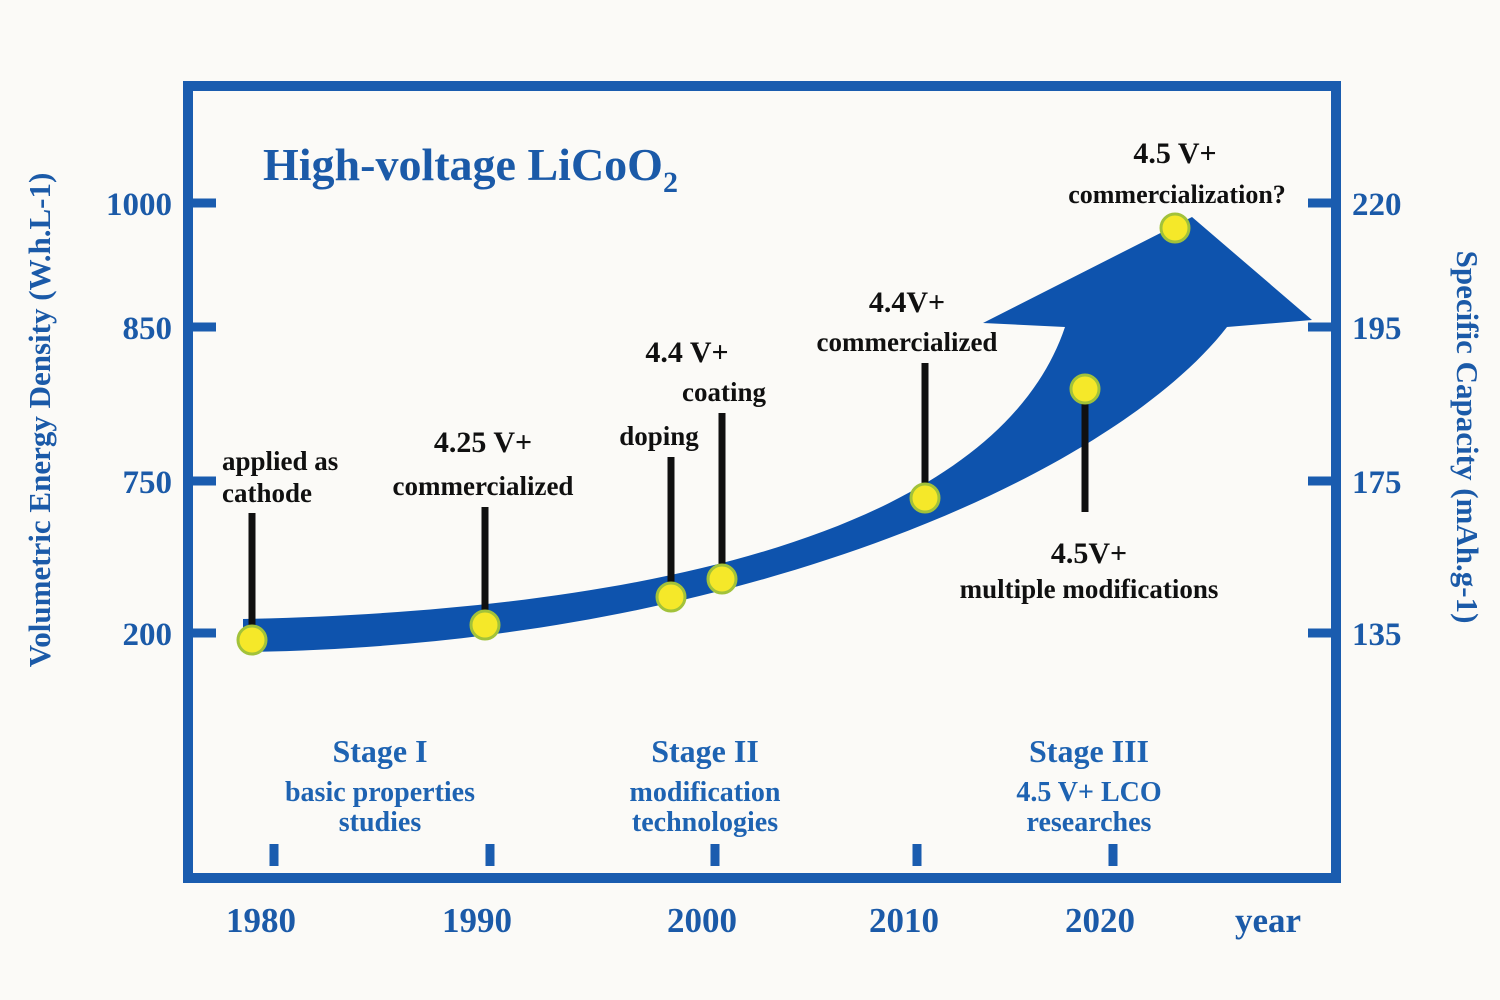 The width and height of the screenshot is (1500, 1000). I want to click on stage3-name: Stage III, so click(1089, 751).